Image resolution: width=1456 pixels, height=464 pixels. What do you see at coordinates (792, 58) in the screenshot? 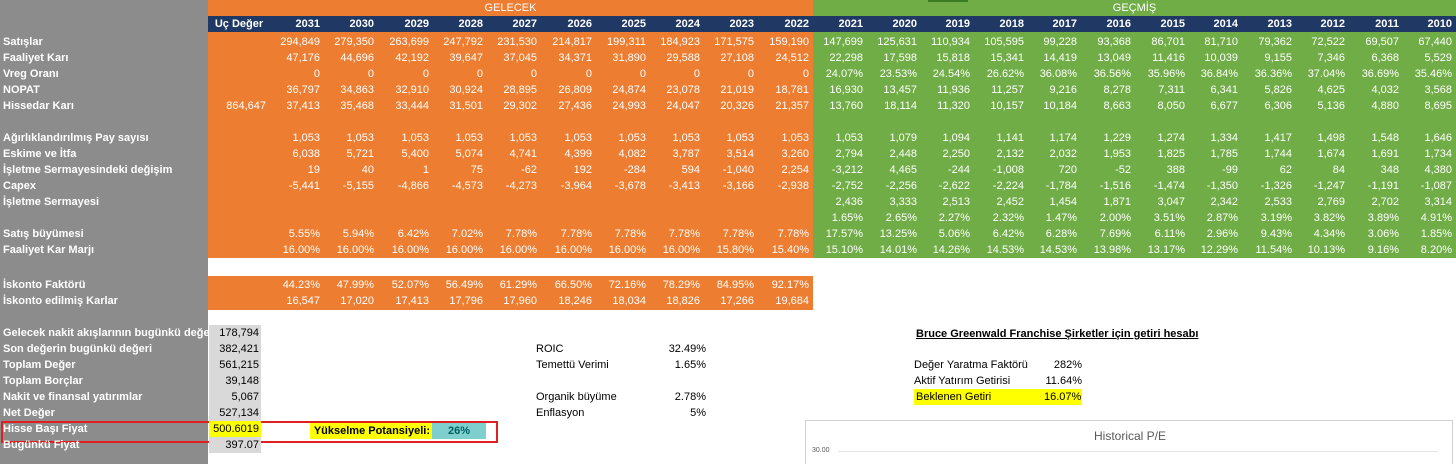
I see `future-cell: 24,512` at bounding box center [792, 58].